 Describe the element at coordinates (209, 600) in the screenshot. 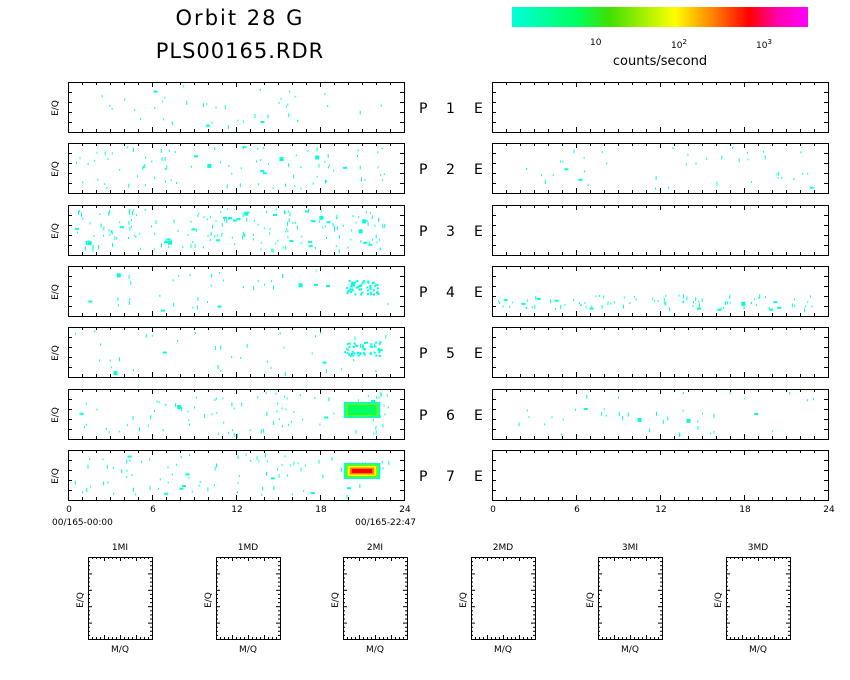

I see `box-1md-ylabel: E/Q` at that location.